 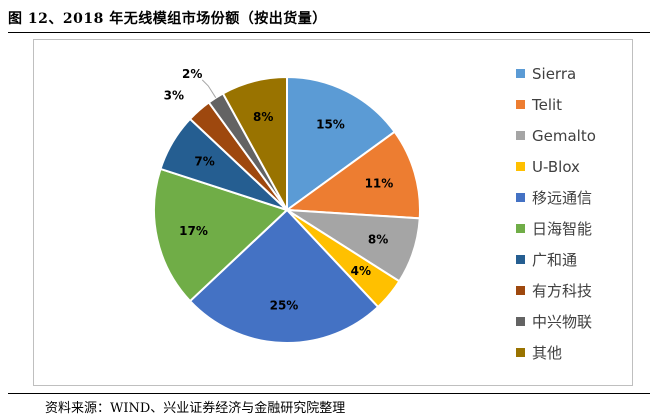 I want to click on bottom-rule, so click(x=329, y=393).